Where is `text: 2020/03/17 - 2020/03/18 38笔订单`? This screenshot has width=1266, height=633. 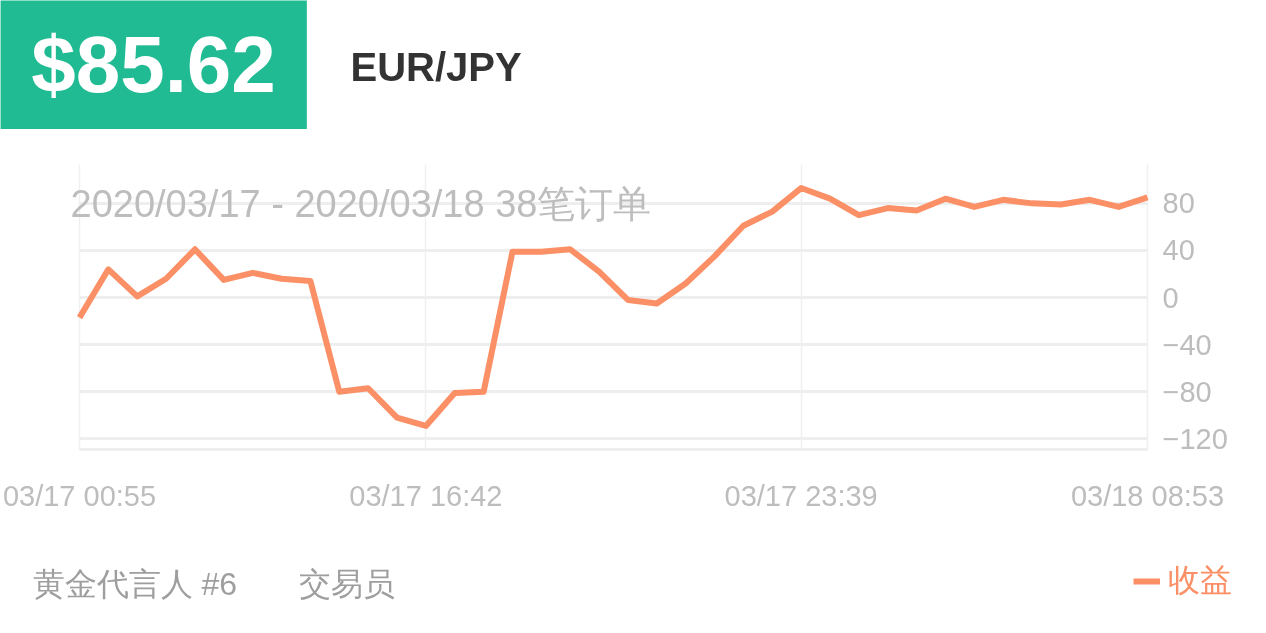
text: 2020/03/17 - 2020/03/18 38笔订单 is located at coordinates (361, 203).